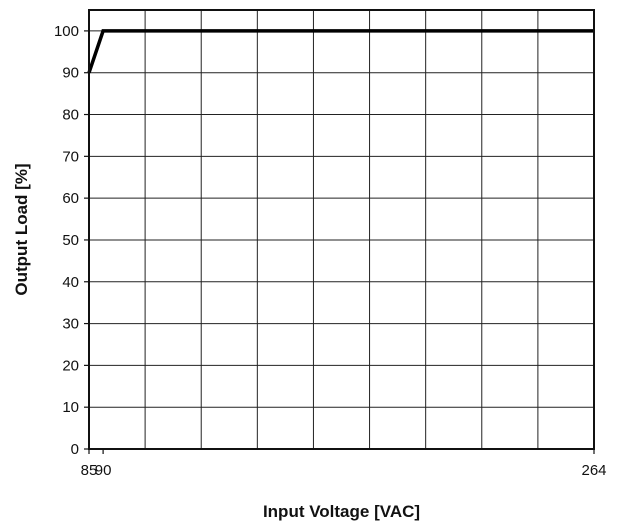 The width and height of the screenshot is (621, 532). I want to click on x-tick-label: 90, so click(103, 470).